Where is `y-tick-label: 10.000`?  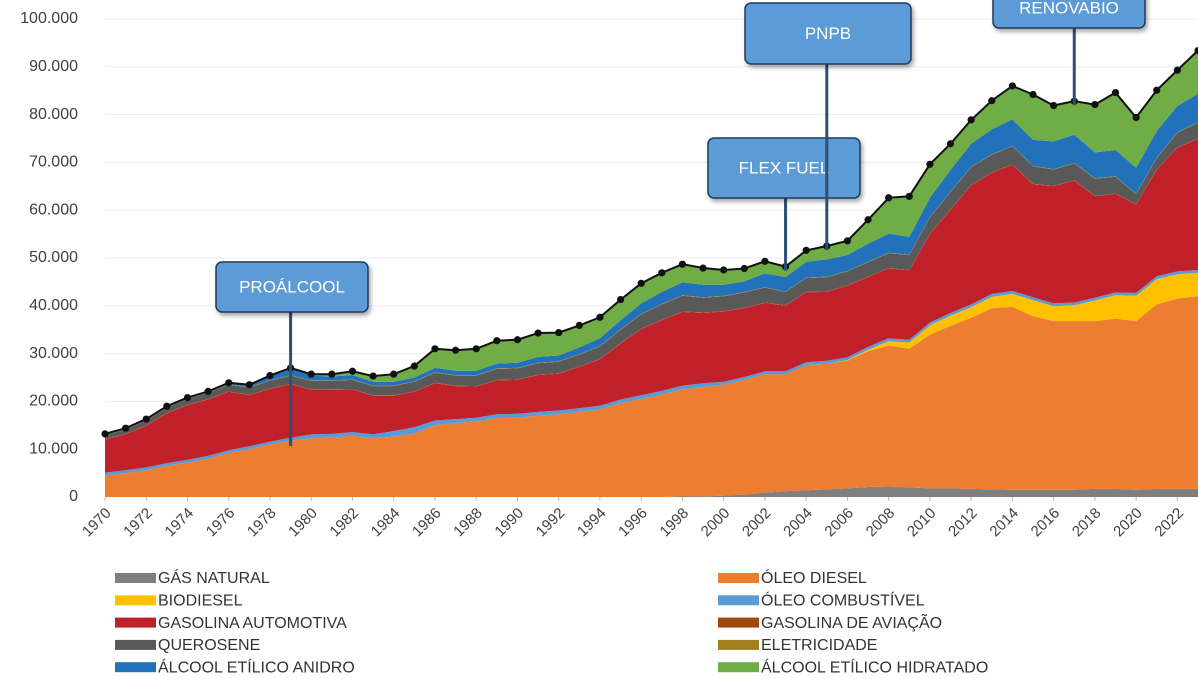
y-tick-label: 10.000 is located at coordinates (53, 448).